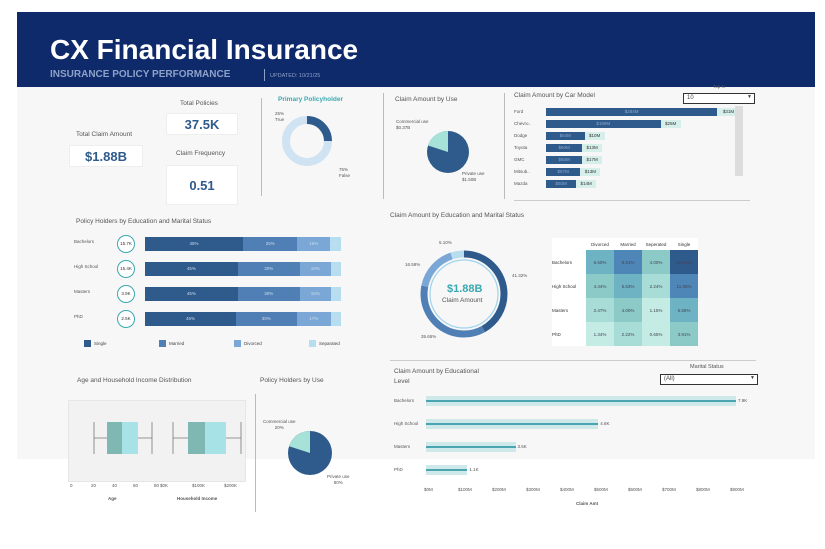 The image size is (825, 549). Describe the element at coordinates (709, 379) in the screenshot. I see `marital-status-dropdown: (All) ▼` at that location.